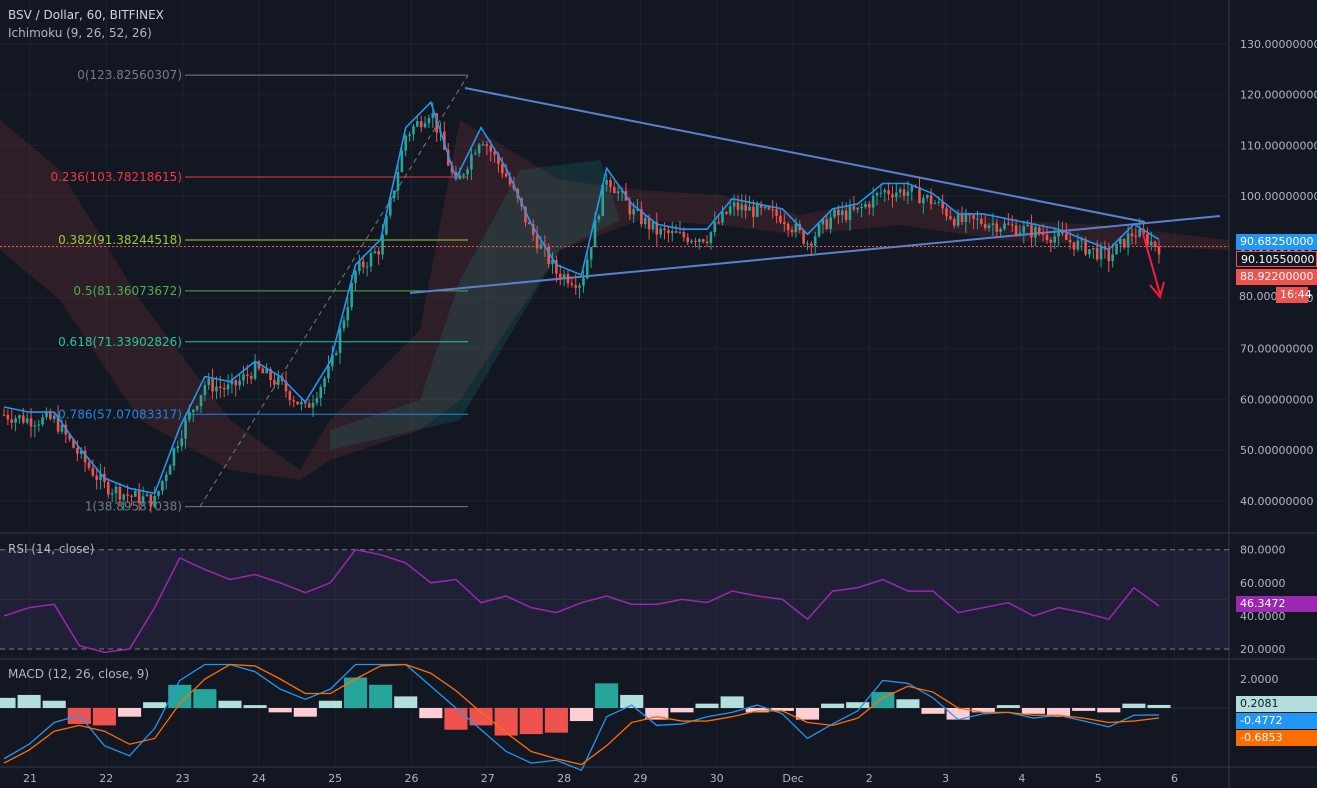 Image resolution: width=1317 pixels, height=788 pixels. What do you see at coordinates (120, 414) in the screenshot?
I see `fib-level-label: 0.786(57.07083317)` at bounding box center [120, 414].